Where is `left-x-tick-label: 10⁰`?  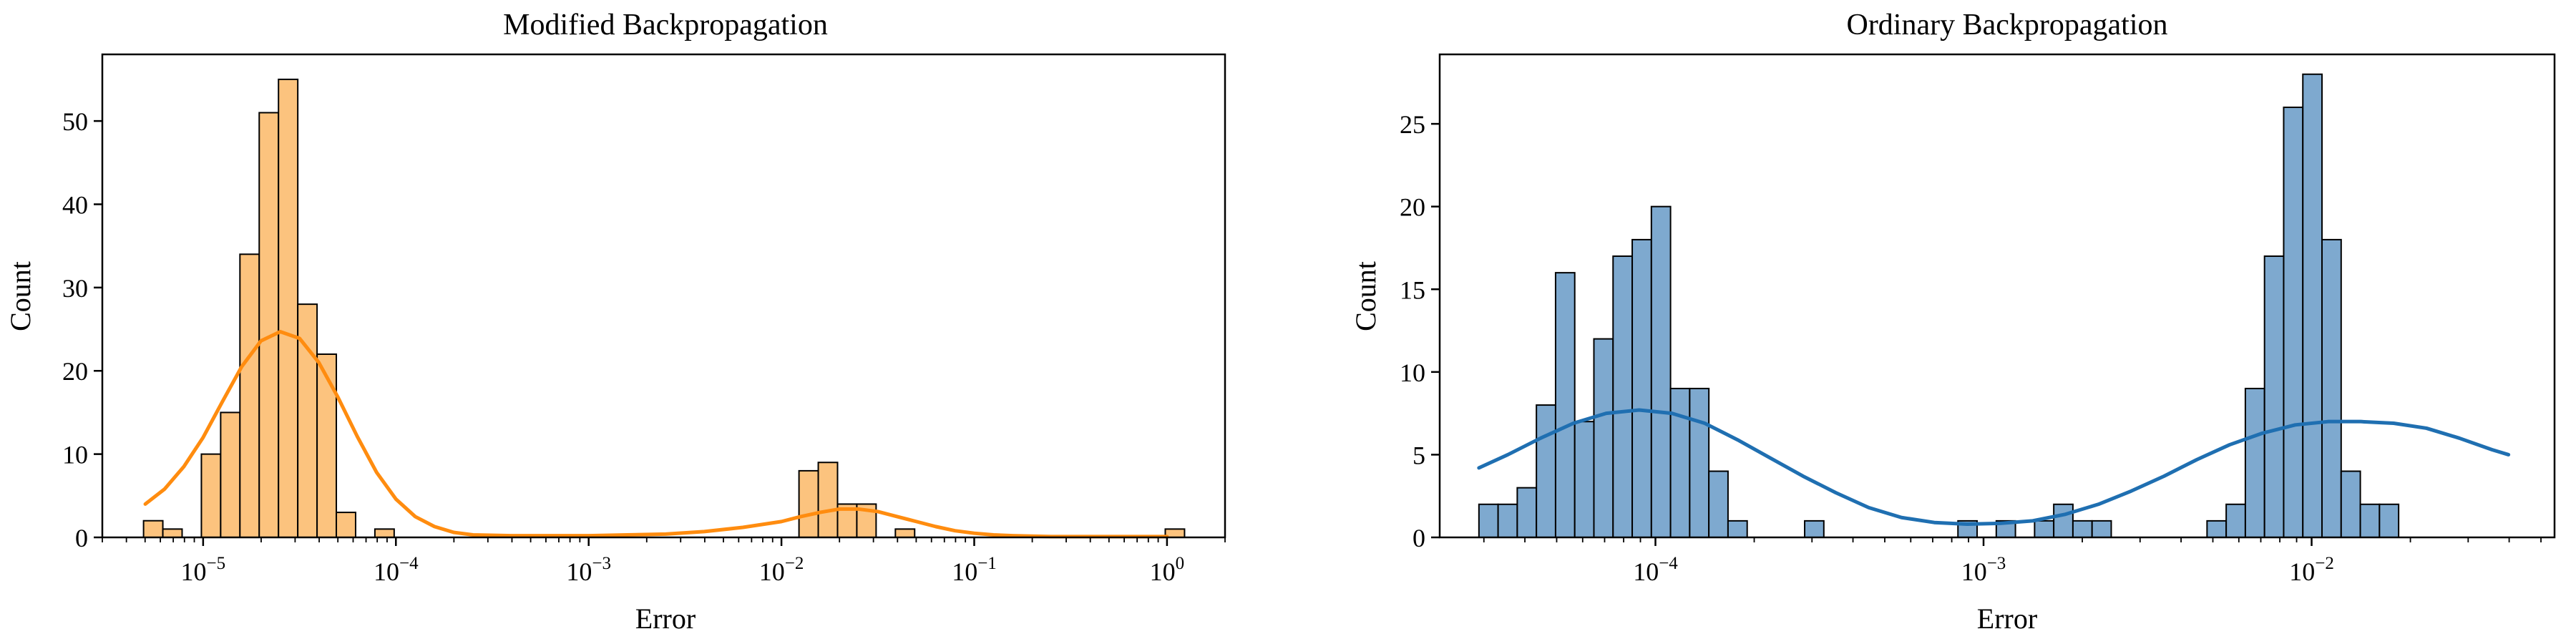 left-x-tick-label: 10⁰ is located at coordinates (1167, 570).